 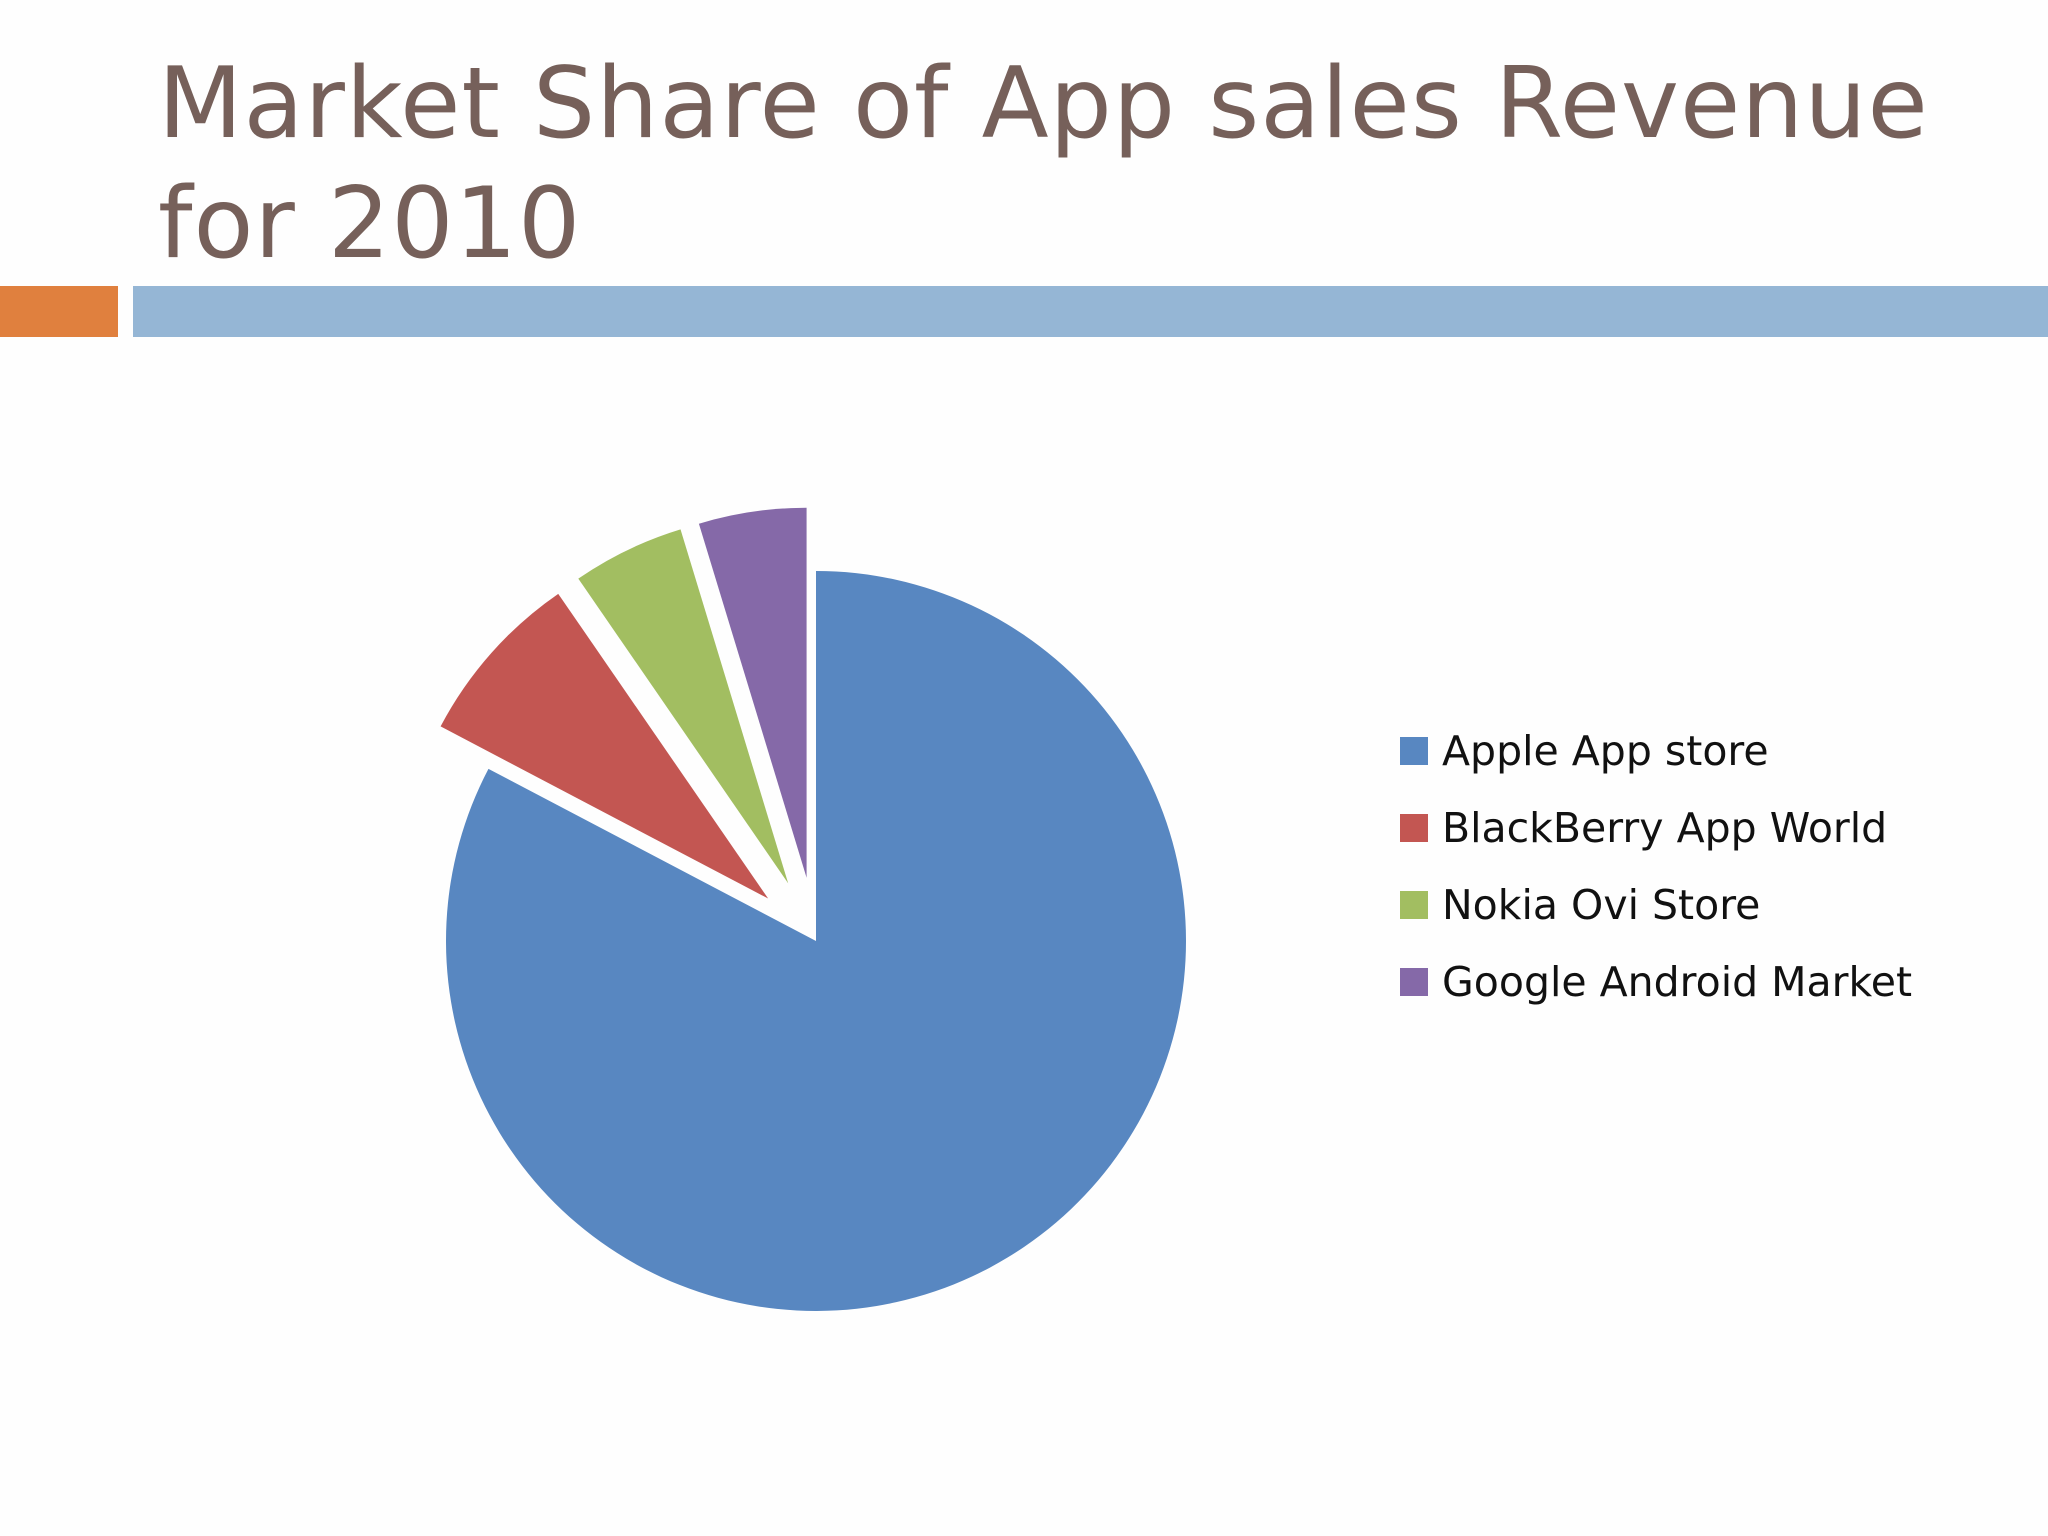 What do you see at coordinates (1090, 311) in the screenshot?
I see `accent-bar-blue` at bounding box center [1090, 311].